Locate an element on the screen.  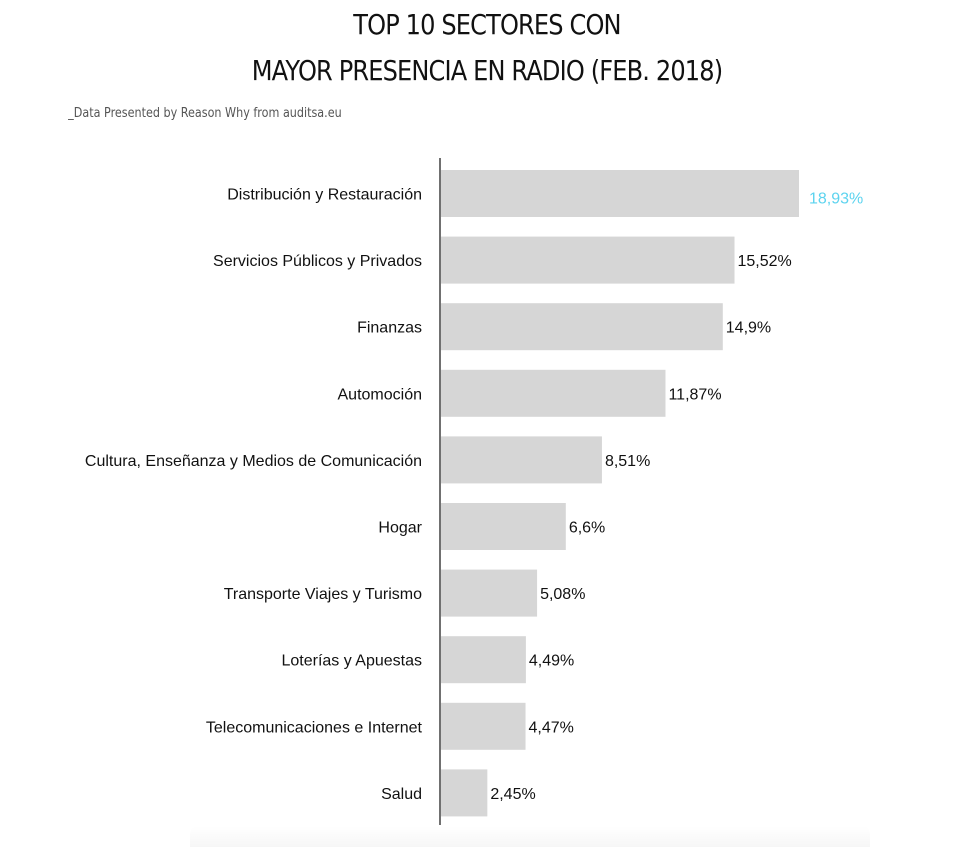
category-label: Transporte Viajes y Turismo is located at coordinates (323, 594).